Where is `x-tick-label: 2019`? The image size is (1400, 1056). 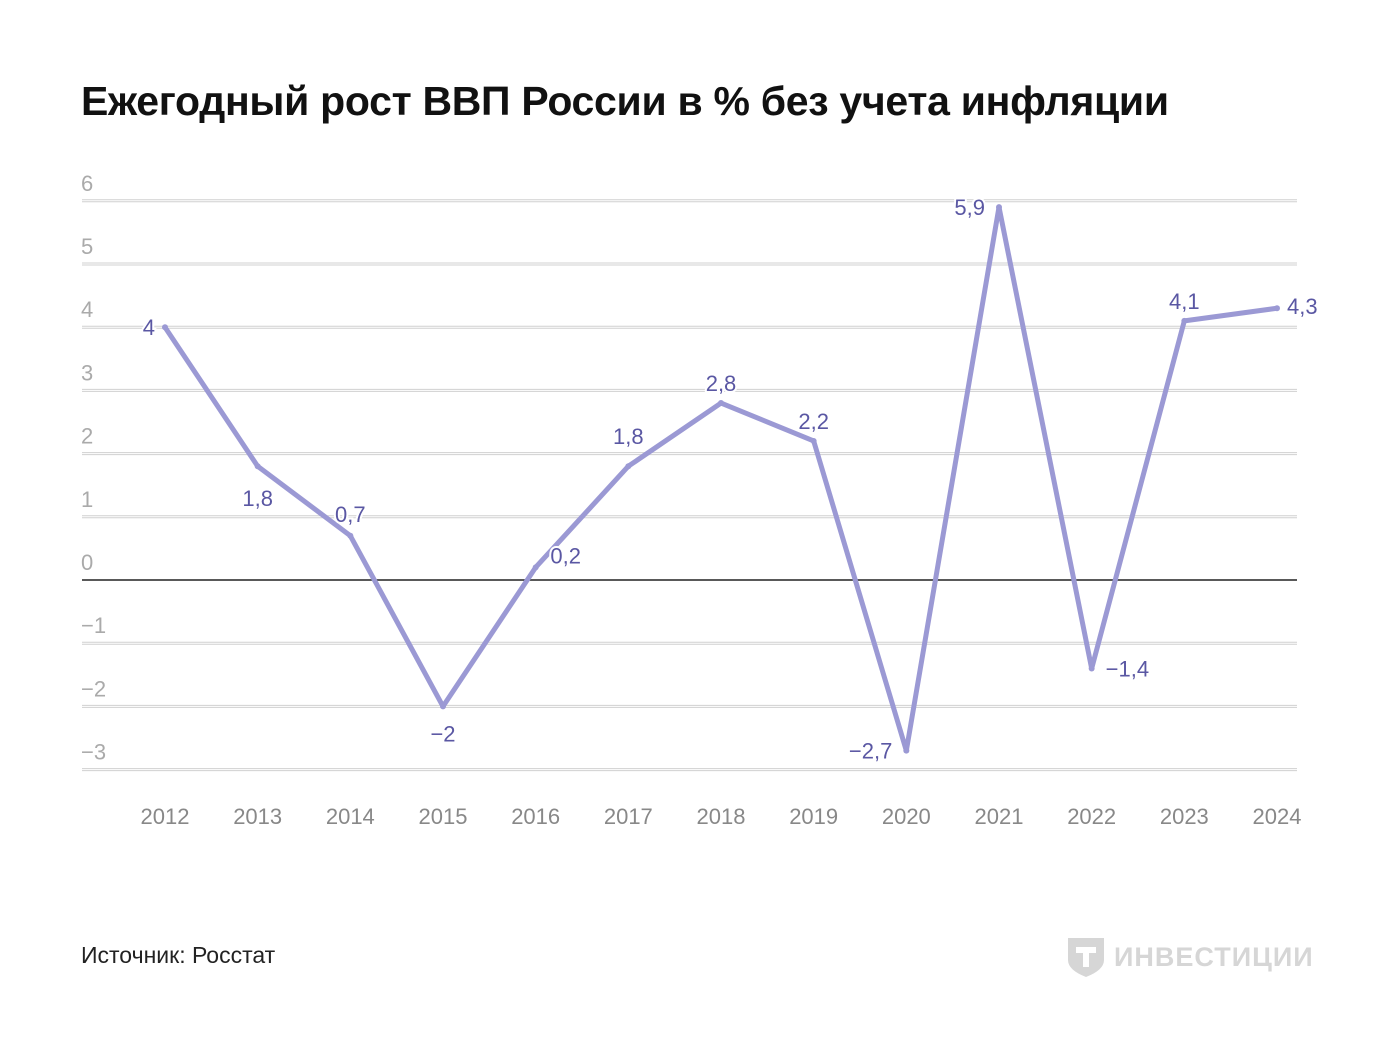
x-tick-label: 2019 is located at coordinates (813, 816).